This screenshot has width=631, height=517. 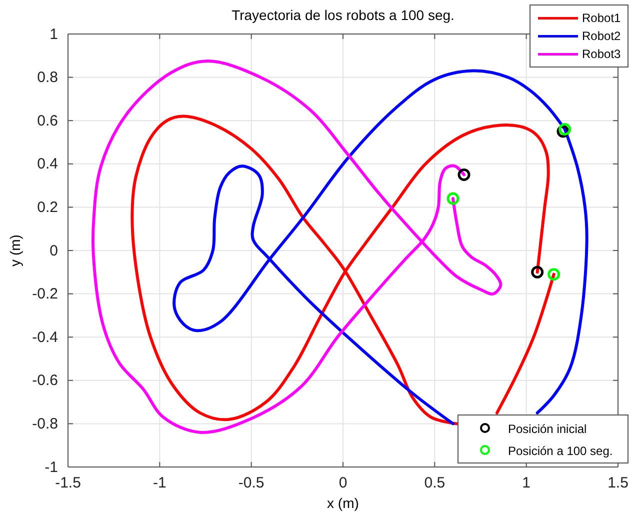 I want to click on legend-label: Posición a 100 seg., so click(x=560, y=451).